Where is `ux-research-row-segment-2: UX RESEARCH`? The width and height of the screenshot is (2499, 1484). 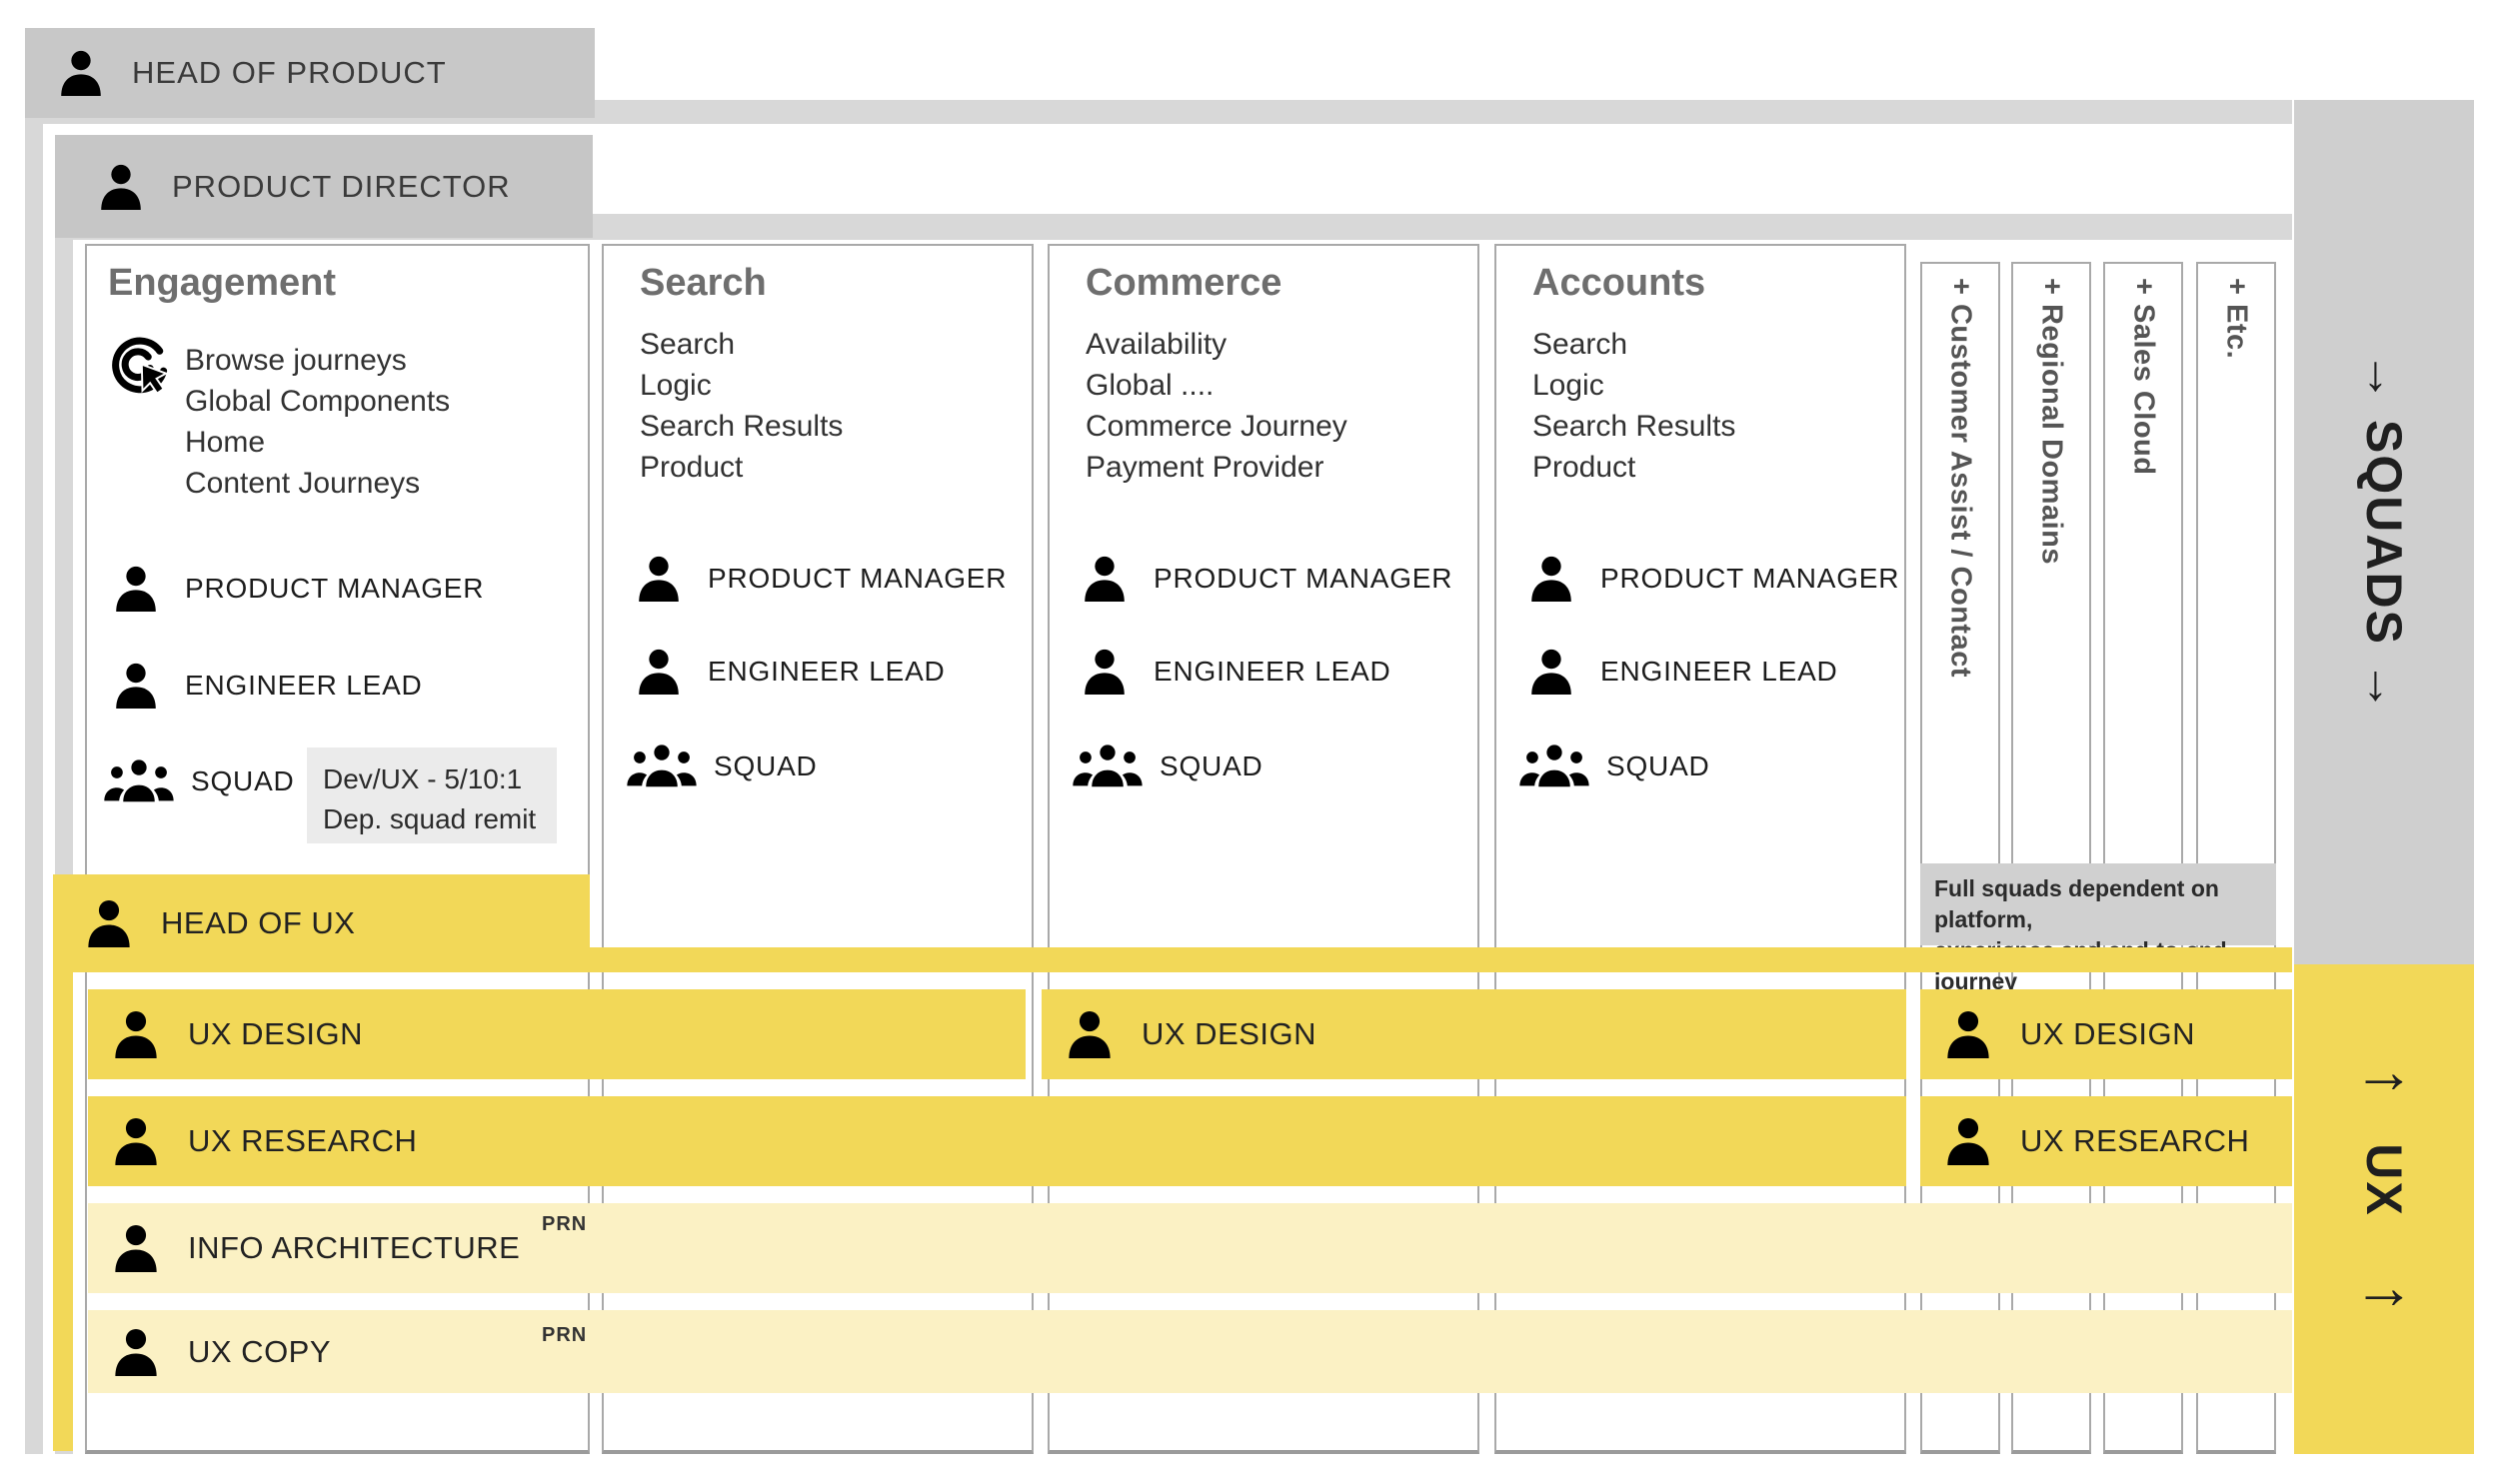 ux-research-row-segment-2: UX RESEARCH is located at coordinates (2106, 1141).